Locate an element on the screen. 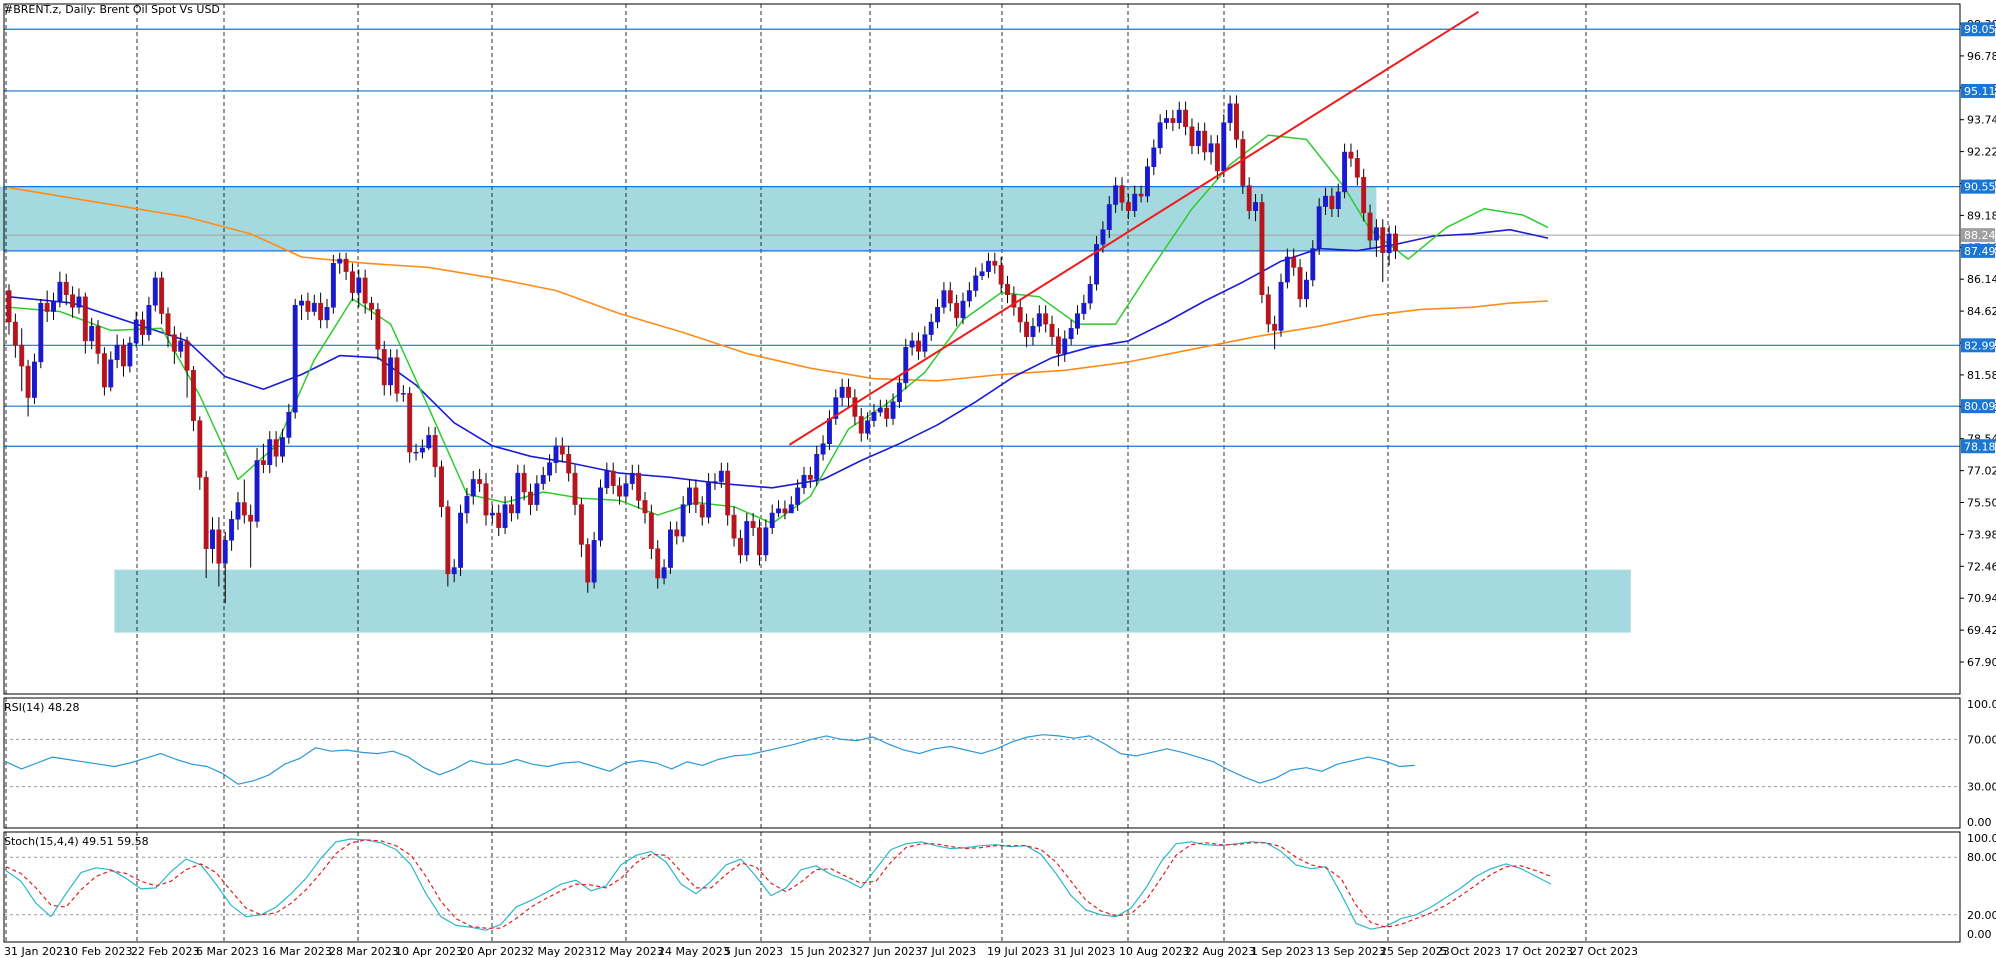 The width and height of the screenshot is (1996, 958). time-tick-label: 10 Aug 2023 is located at coordinates (1154, 951).